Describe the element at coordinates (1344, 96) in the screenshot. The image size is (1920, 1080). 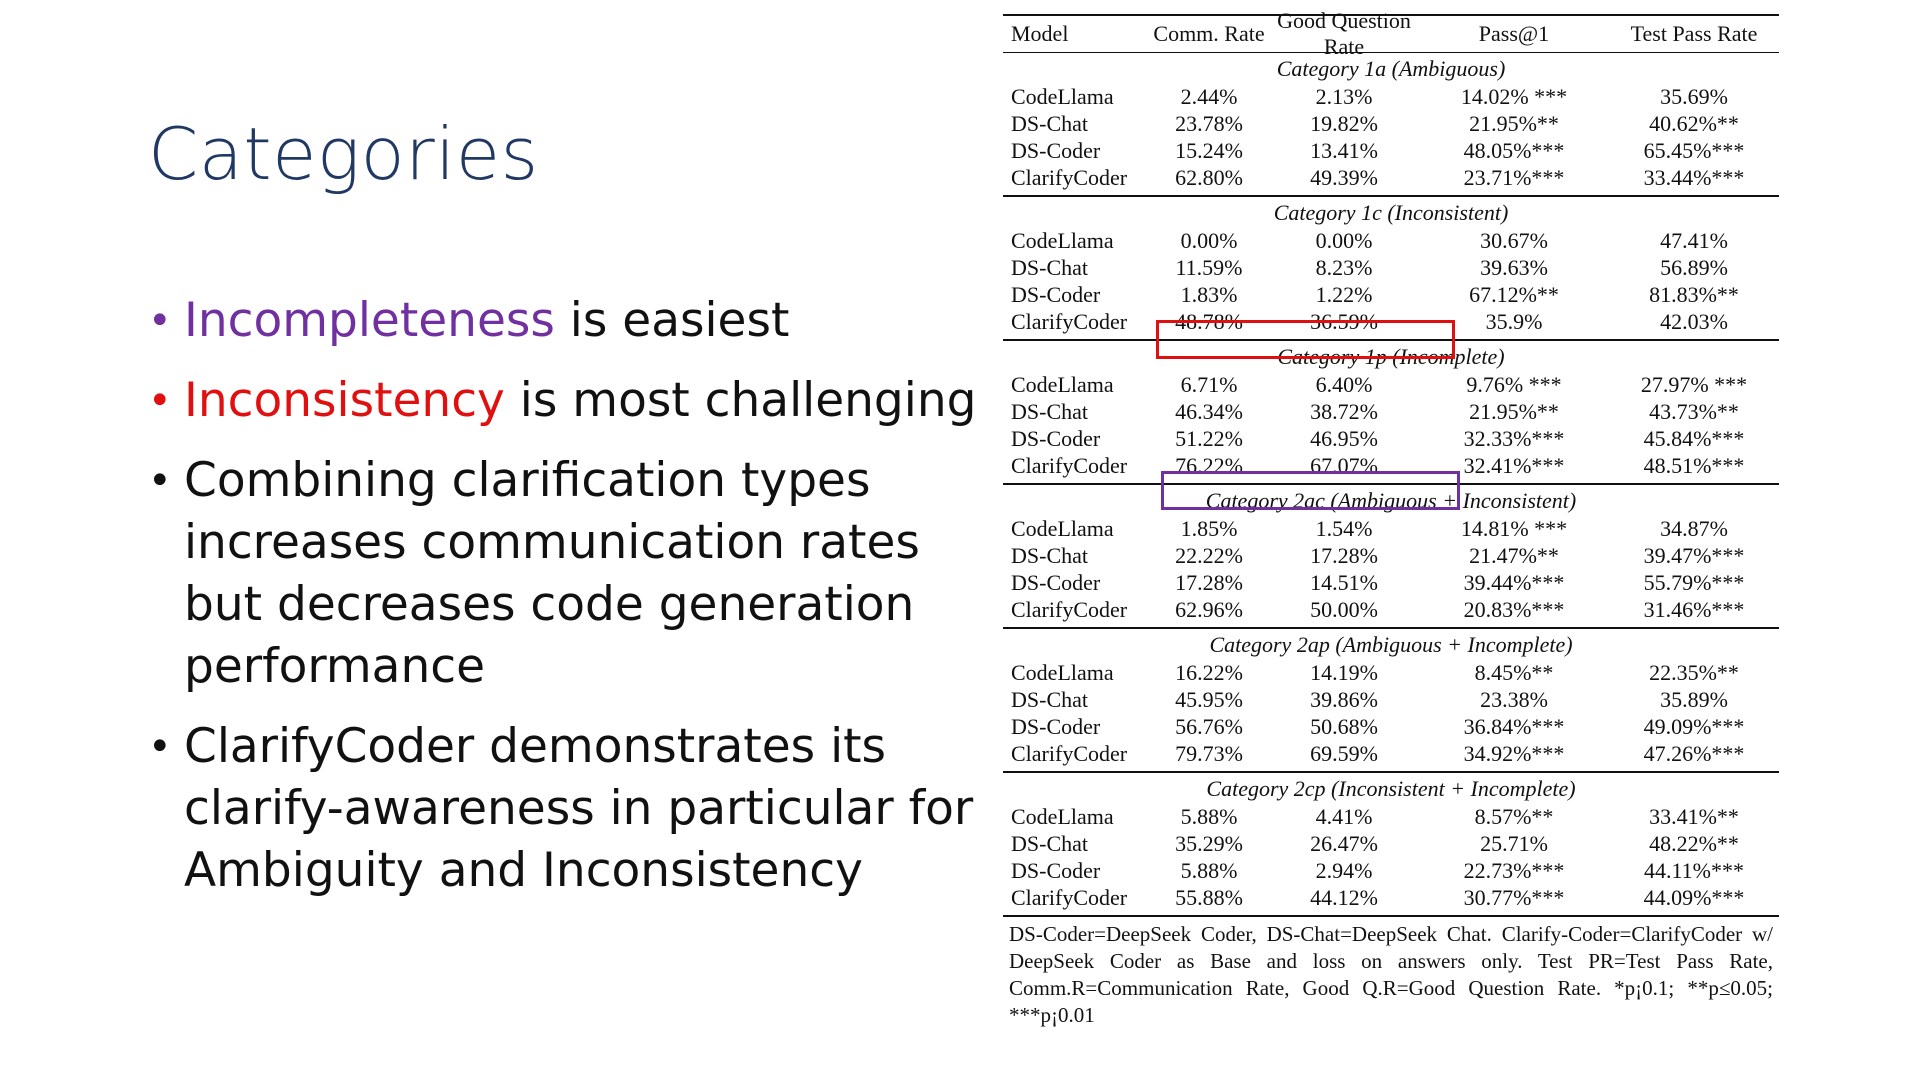
I see `metric-cell: 2.13%` at that location.